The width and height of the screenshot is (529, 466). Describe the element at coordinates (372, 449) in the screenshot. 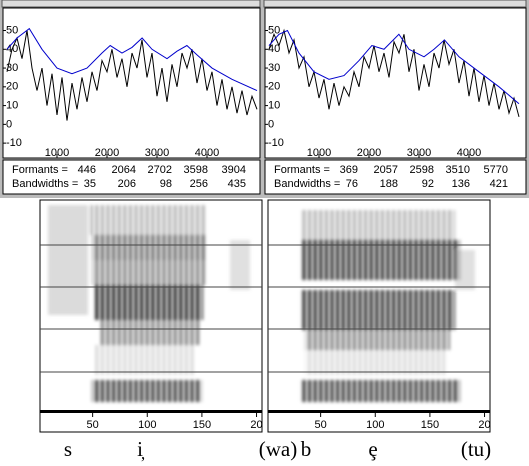

I see `phonetic-label: ȩ` at that location.